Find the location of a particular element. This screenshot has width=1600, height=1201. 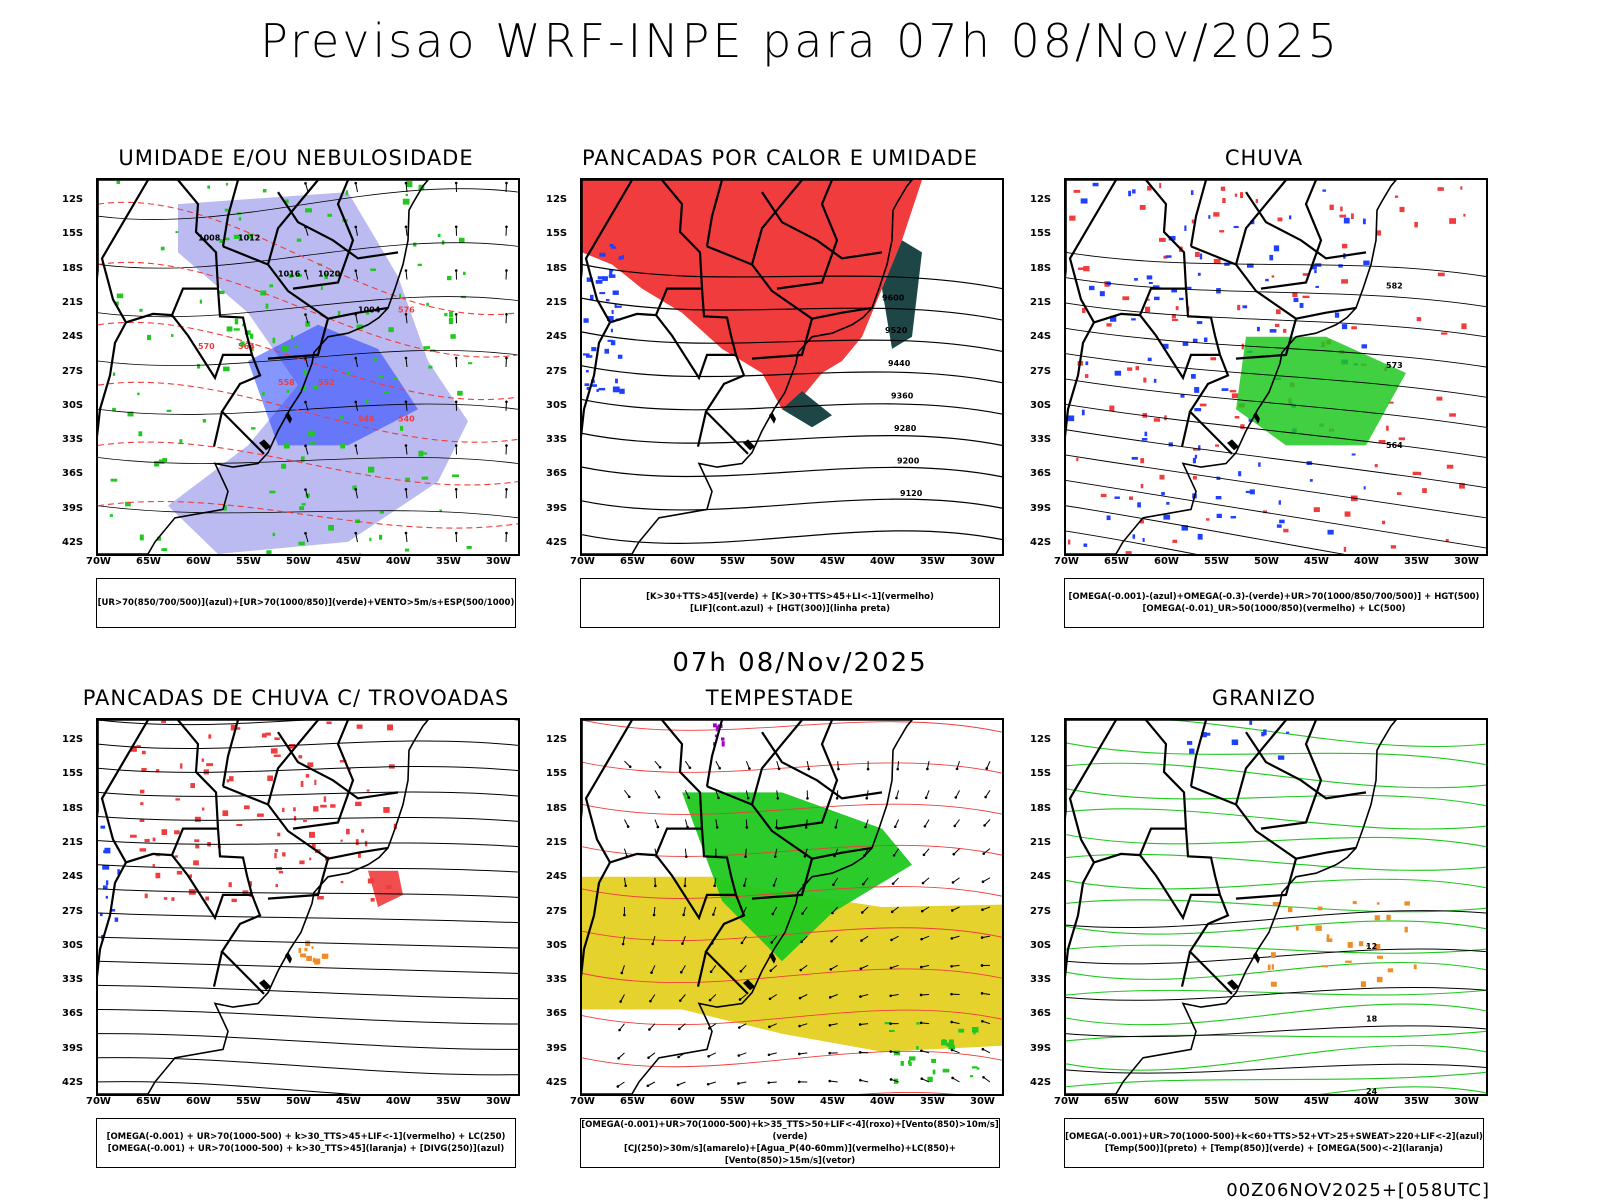

lat-tick-label: 33S is located at coordinates (1040, 979).